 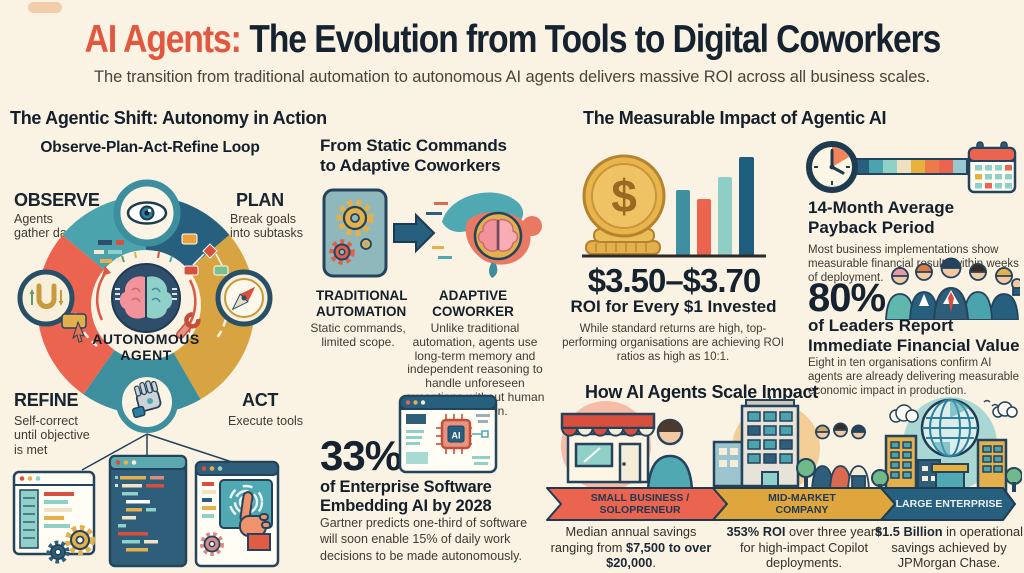 I want to click on step-observe-label: OBSERVE, so click(x=57, y=200).